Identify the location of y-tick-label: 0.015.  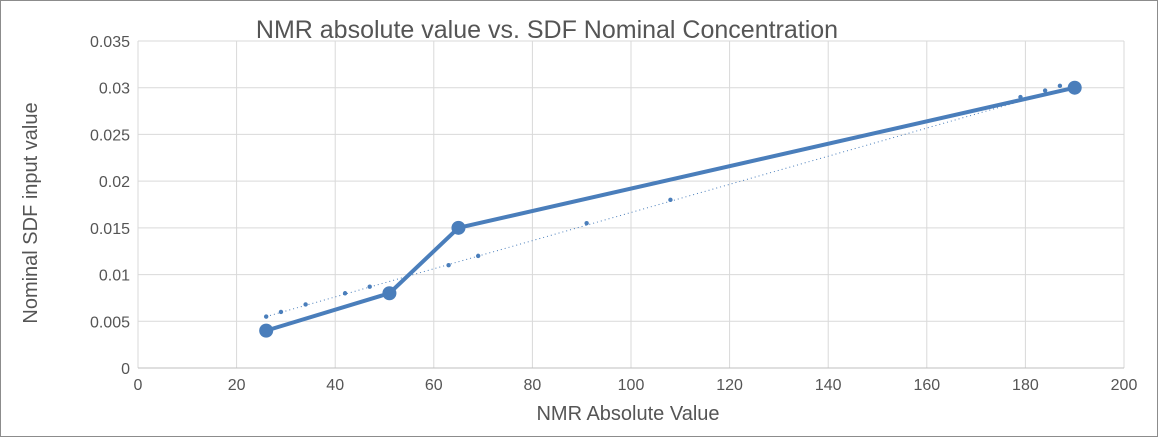
(110, 229).